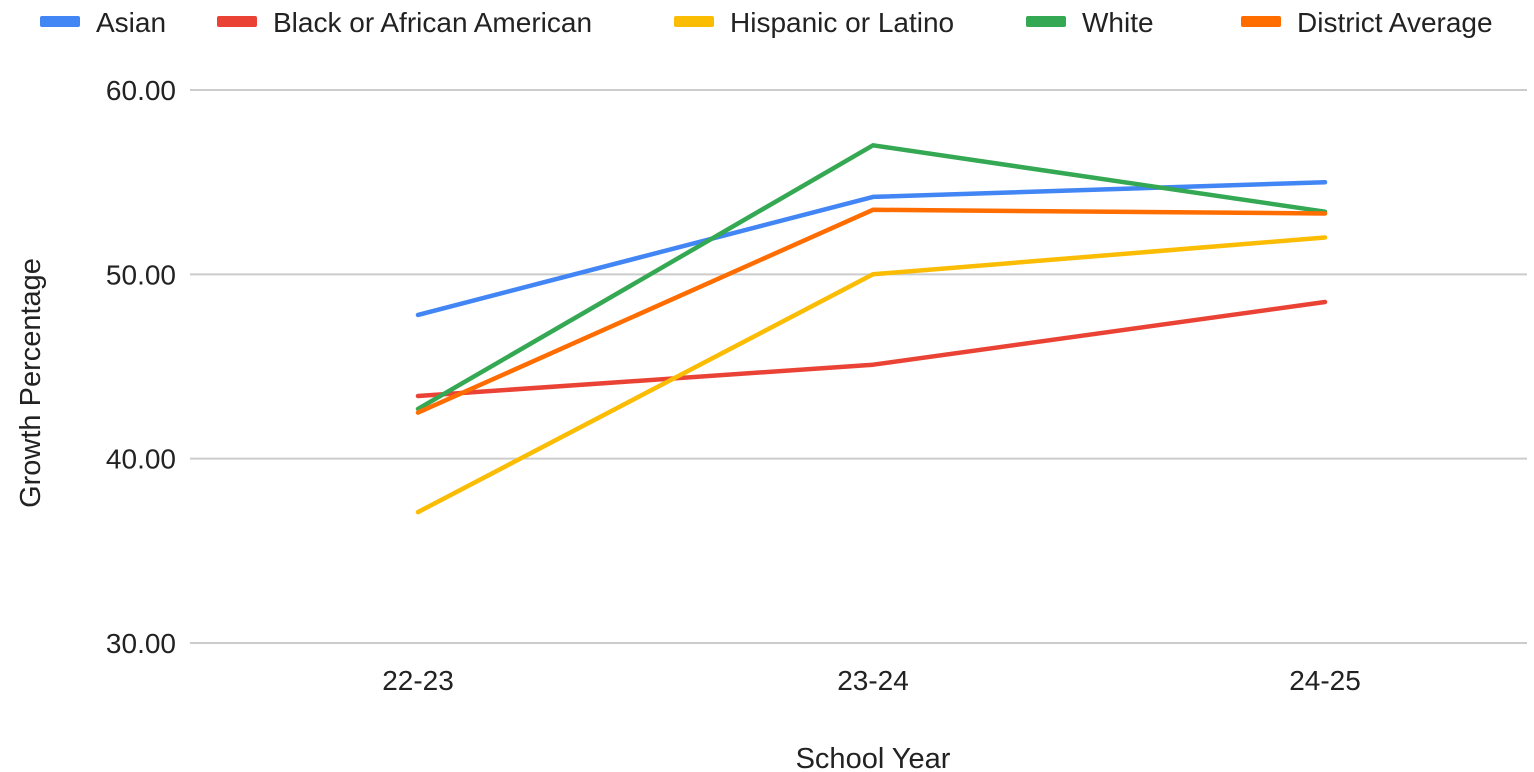 The image size is (1534, 772). Describe the element at coordinates (418, 680) in the screenshot. I see `x-tick-label: 22-23` at that location.